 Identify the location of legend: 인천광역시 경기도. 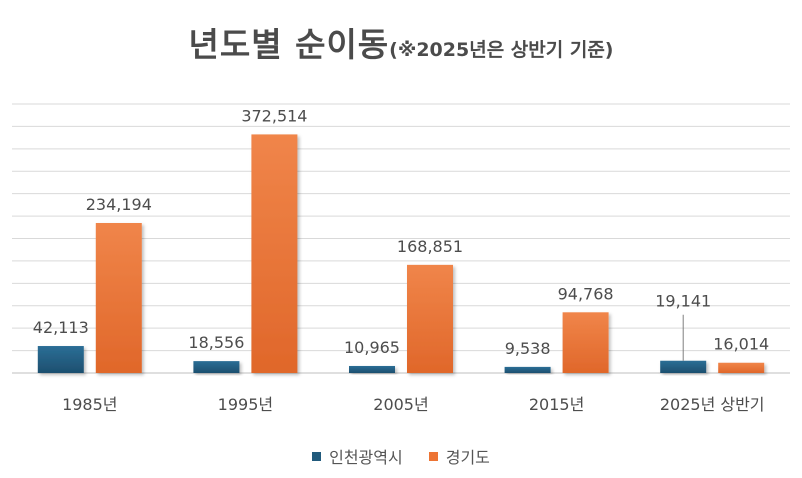
(401, 456).